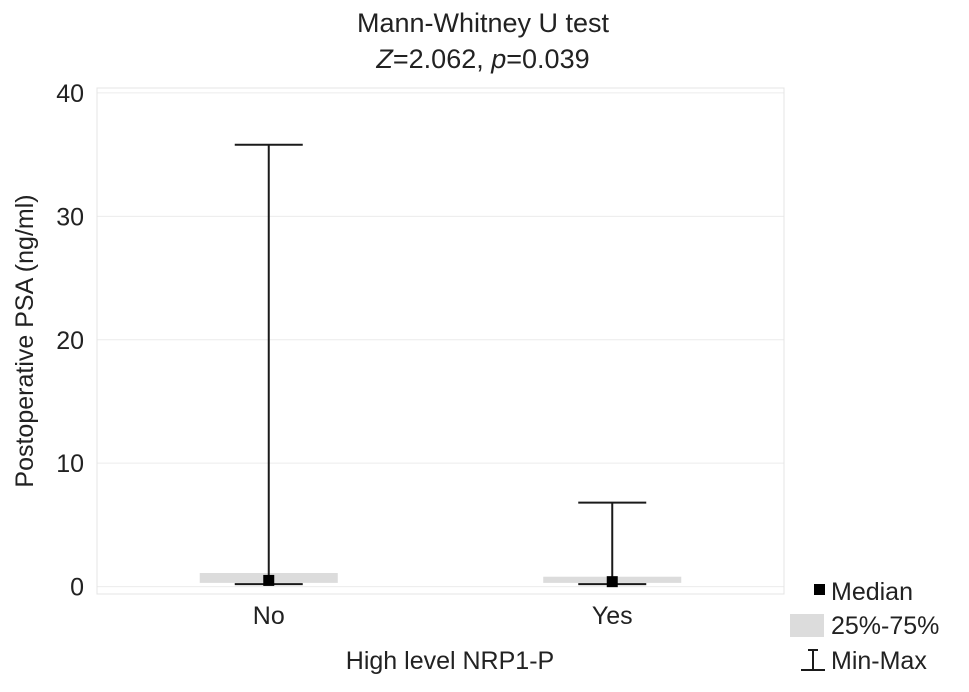 This screenshot has height=692, width=969. Describe the element at coordinates (70, 94) in the screenshot. I see `y-tick-label-40: 40` at that location.